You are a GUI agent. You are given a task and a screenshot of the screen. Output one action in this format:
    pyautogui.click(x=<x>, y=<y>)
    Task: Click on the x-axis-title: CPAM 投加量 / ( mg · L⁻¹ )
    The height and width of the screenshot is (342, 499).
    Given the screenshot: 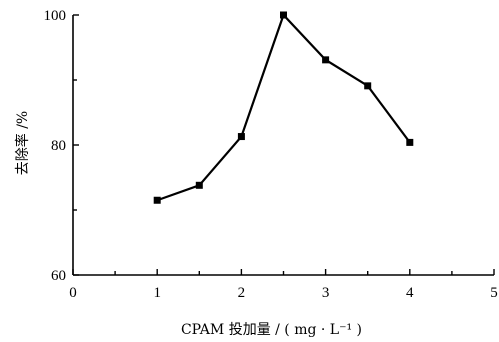 What is the action you would take?
    pyautogui.click(x=271, y=330)
    